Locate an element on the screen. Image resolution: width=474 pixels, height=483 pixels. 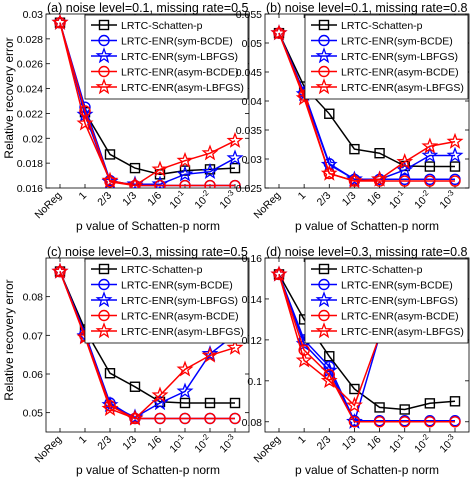
chart-title: (d) noise level=0.3, missing rate=0.8 is located at coordinates (367, 252).